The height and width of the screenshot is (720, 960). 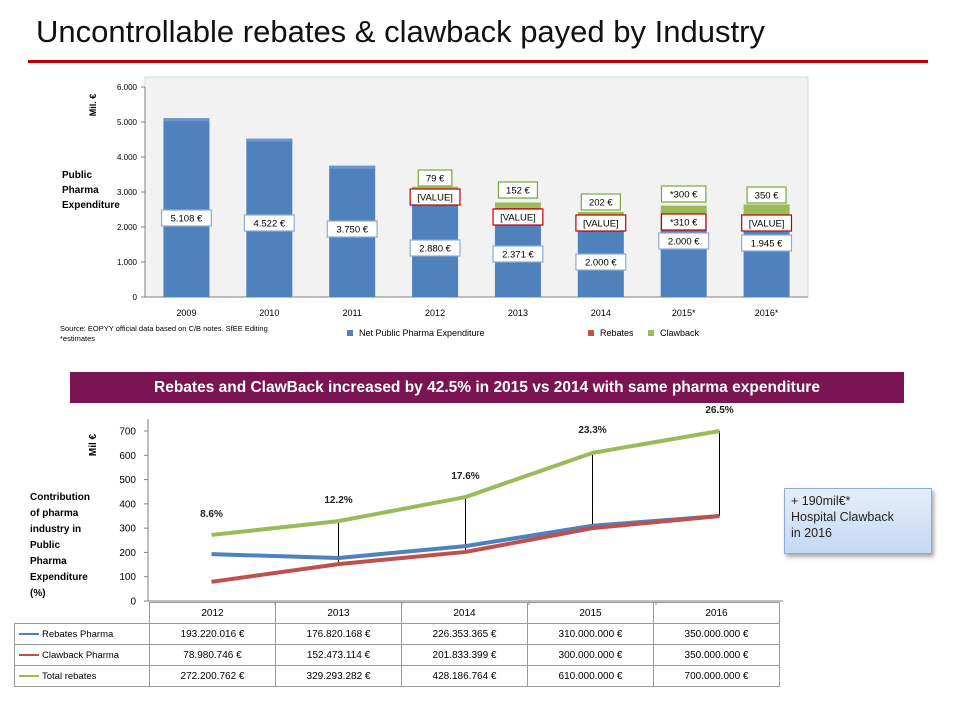 I want to click on row-label: Clawback Pharma, so click(x=82, y=655).